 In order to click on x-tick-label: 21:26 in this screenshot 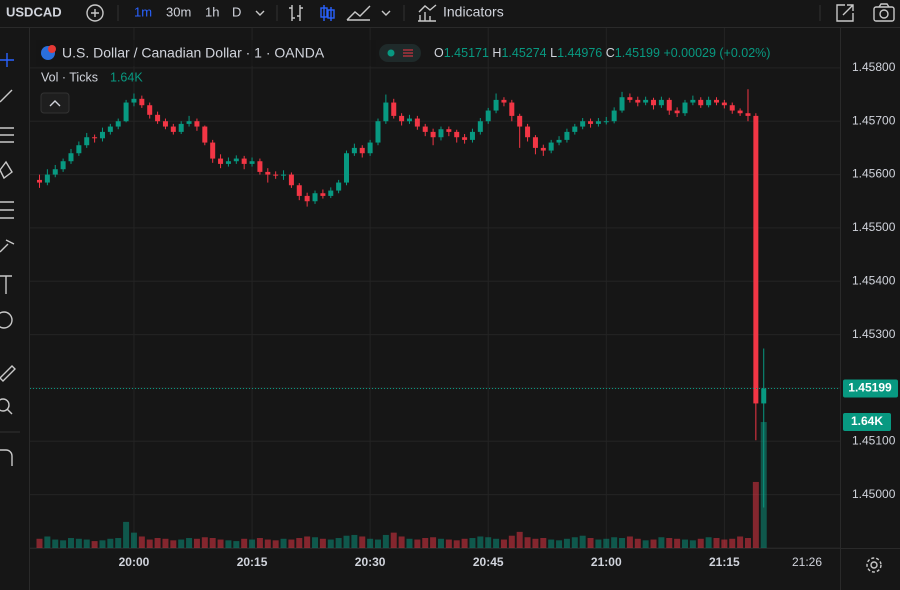, I will do `click(807, 562)`.